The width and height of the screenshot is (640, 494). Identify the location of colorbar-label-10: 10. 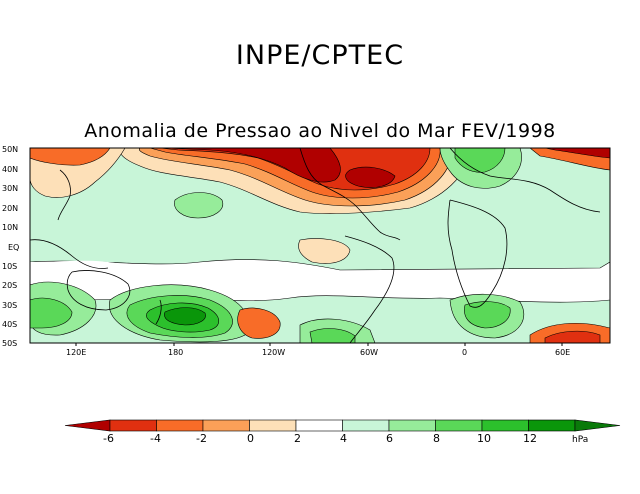
(484, 438).